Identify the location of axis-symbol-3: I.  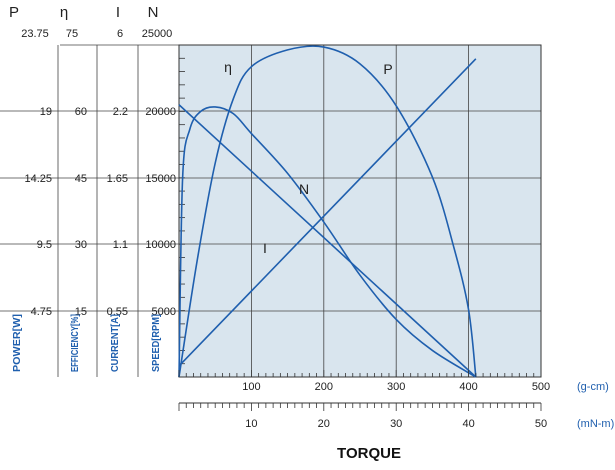
(118, 12).